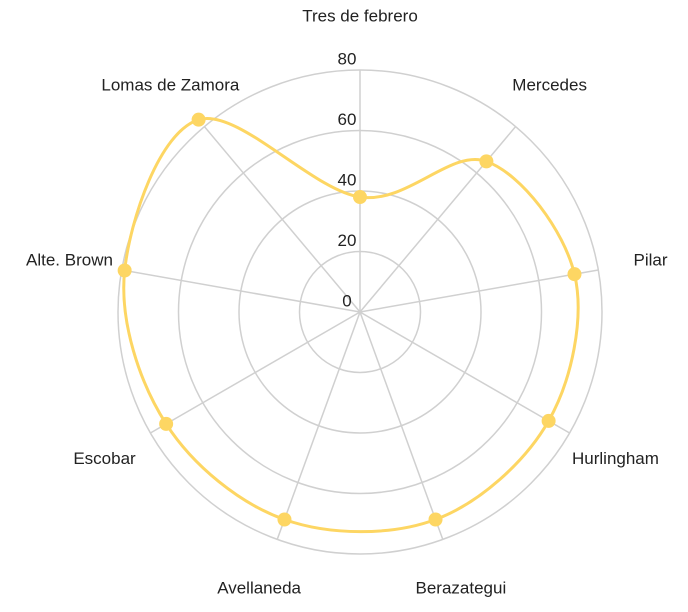  What do you see at coordinates (347, 240) in the screenshot?
I see `r-tick-label: 20` at bounding box center [347, 240].